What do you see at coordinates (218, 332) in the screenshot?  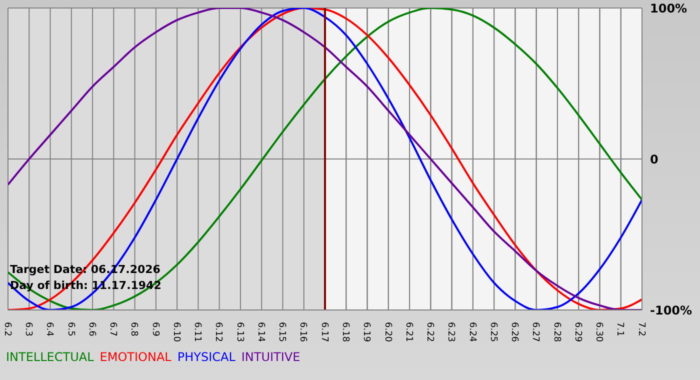 I see `x-tick-label: 6.12` at bounding box center [218, 332].